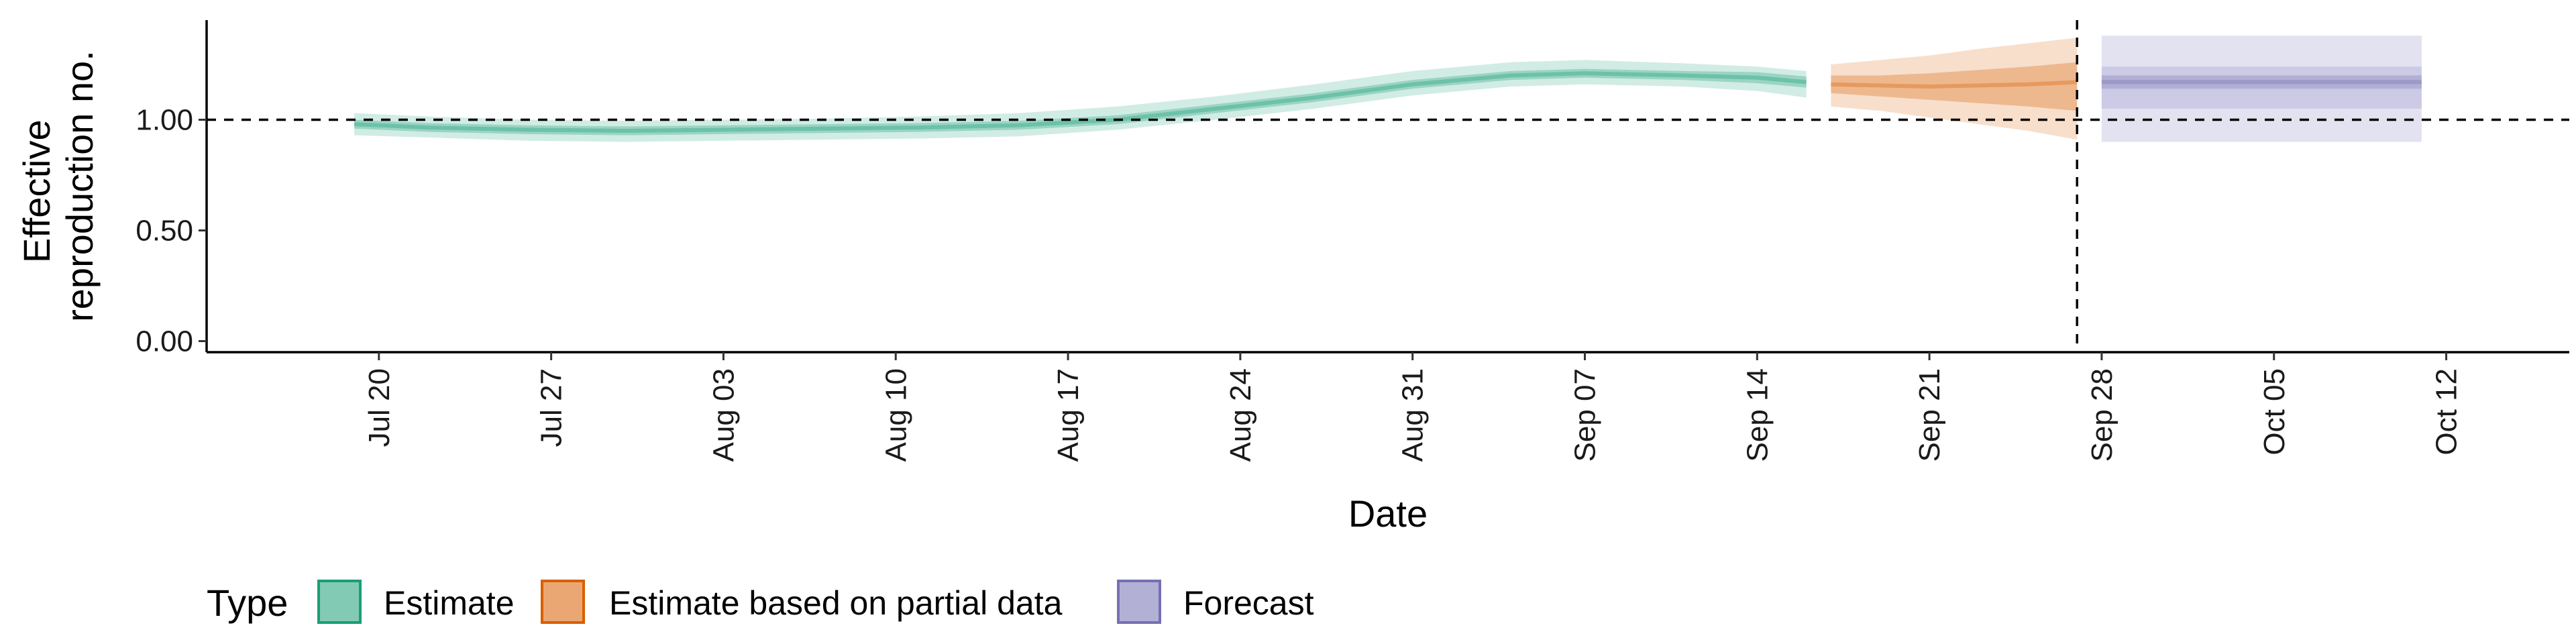  I want to click on x-tick-label: Sep 21, so click(1929, 415).